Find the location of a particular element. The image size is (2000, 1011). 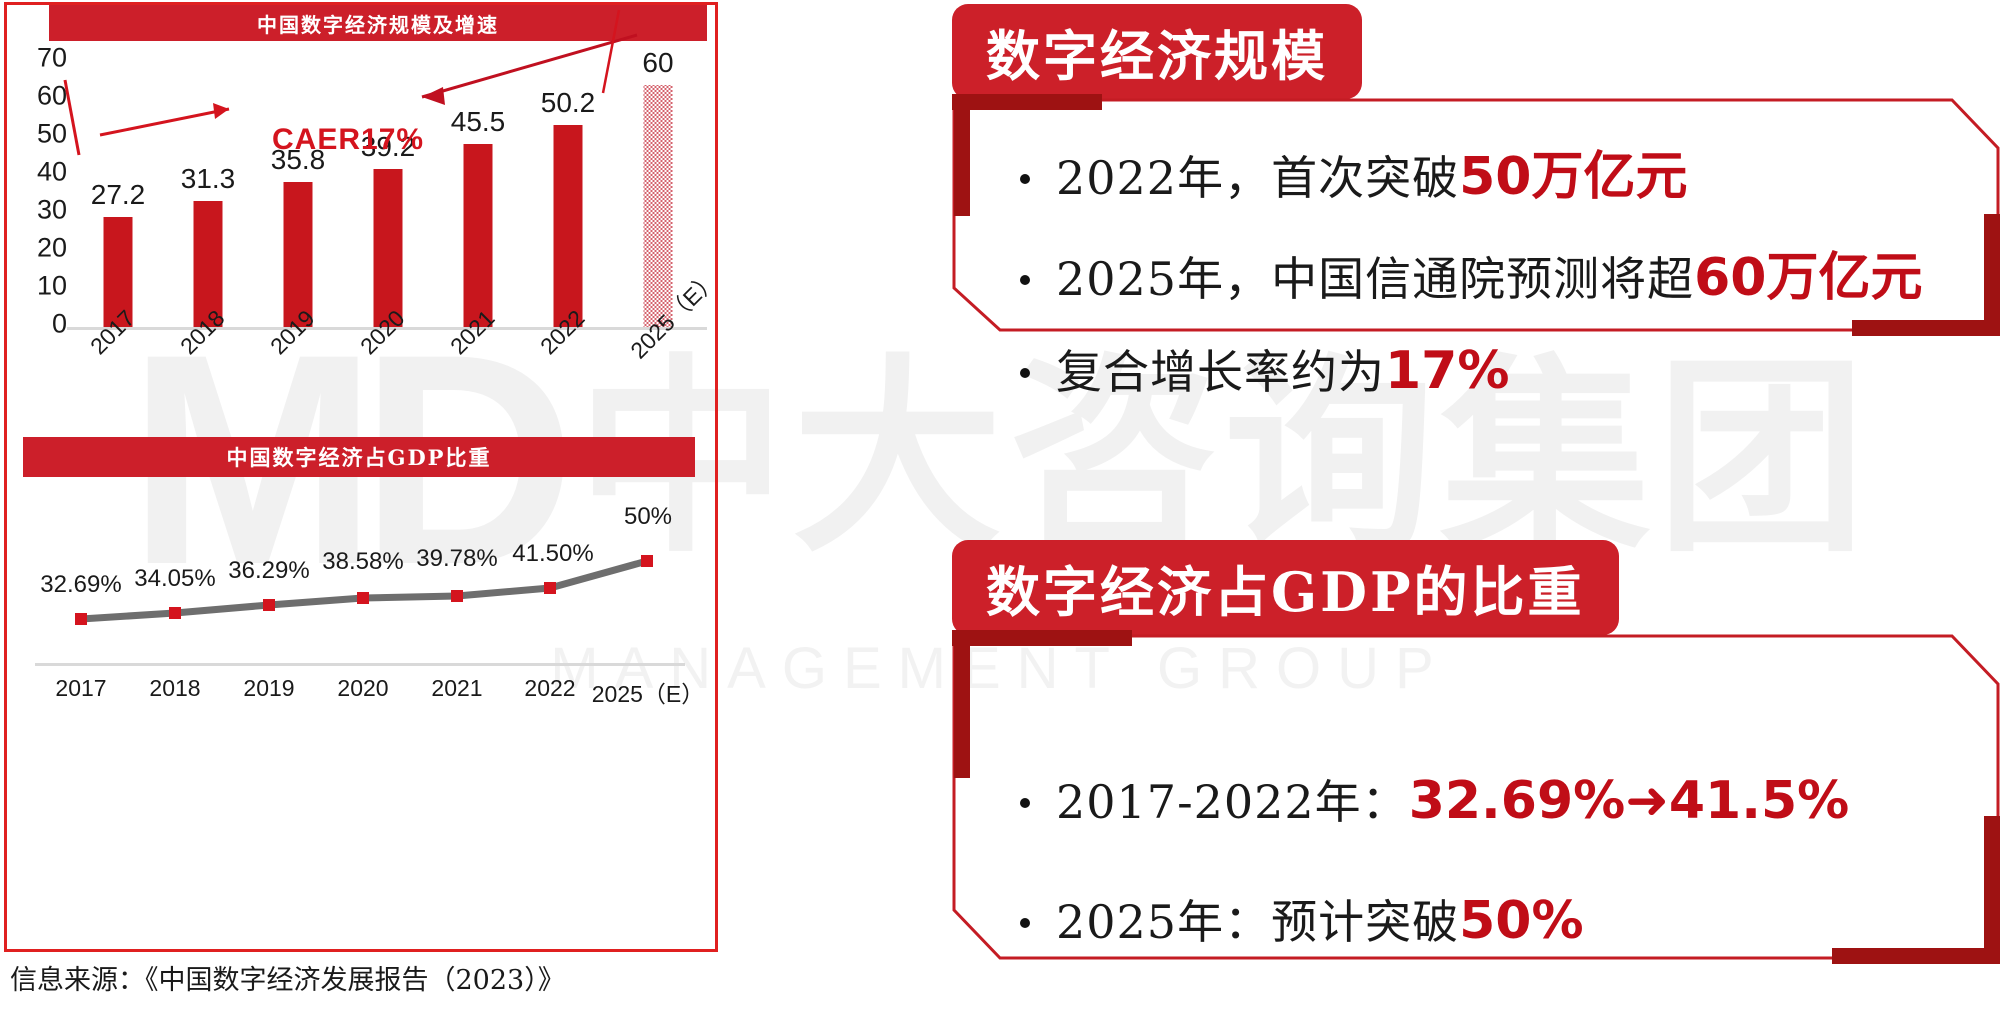

line-x-label-2021: 2021 is located at coordinates (457, 688).